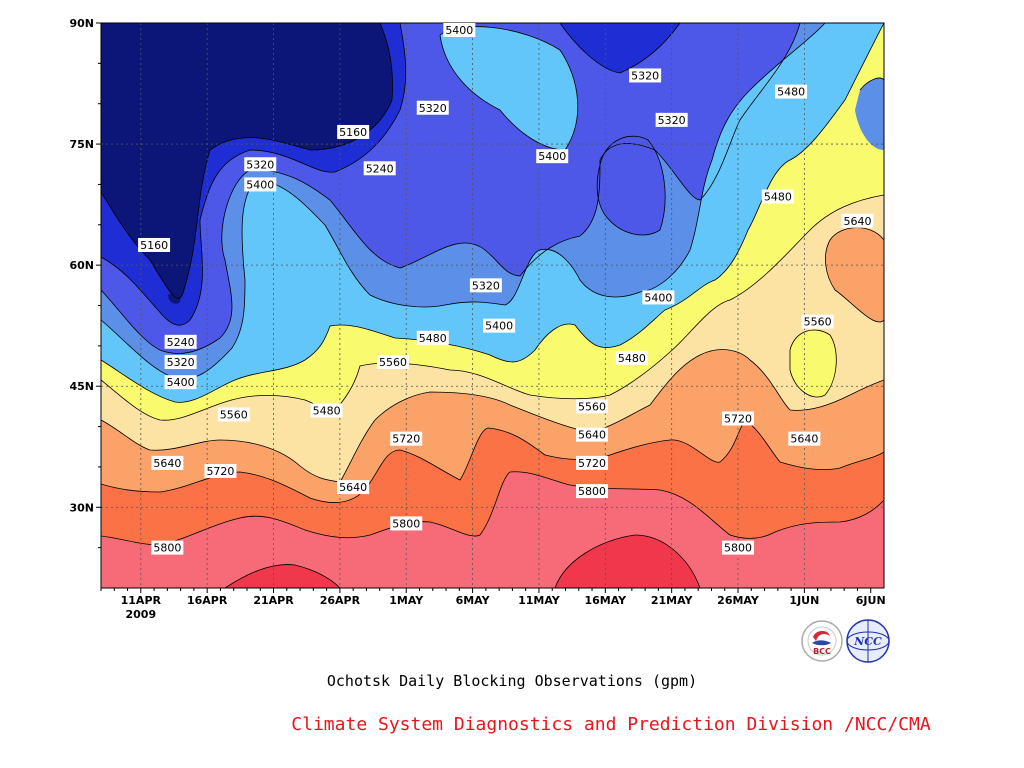  What do you see at coordinates (868, 641) in the screenshot?
I see `ncc-logo: NCC` at bounding box center [868, 641].